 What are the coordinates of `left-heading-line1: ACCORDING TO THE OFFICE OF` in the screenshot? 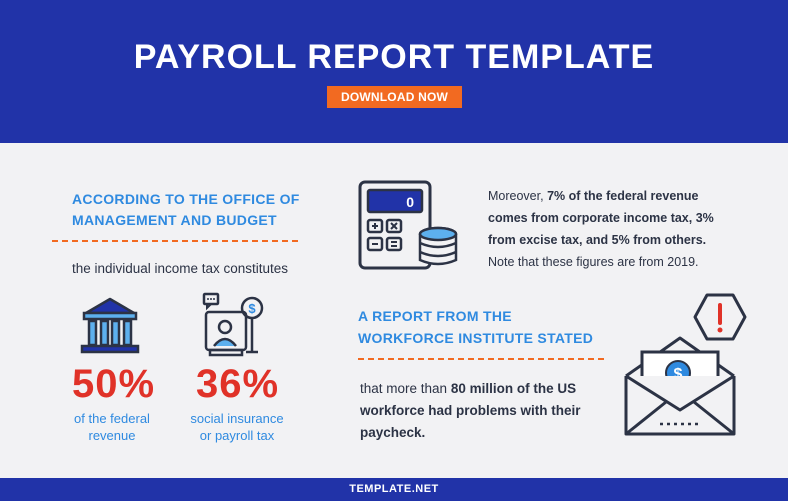 It's located at (186, 199).